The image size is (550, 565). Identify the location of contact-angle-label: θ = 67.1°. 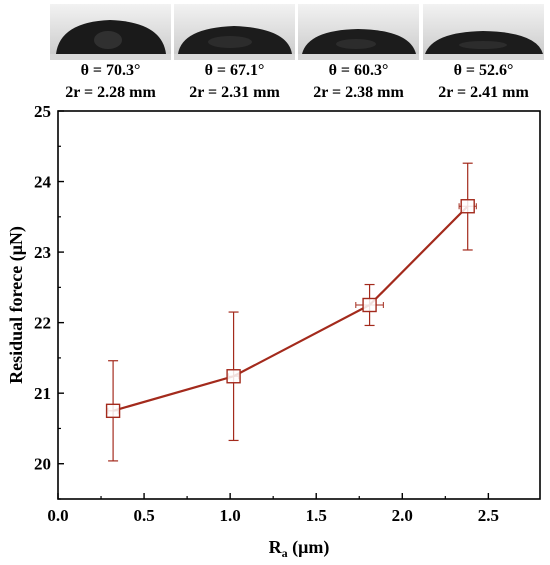
(234, 70).